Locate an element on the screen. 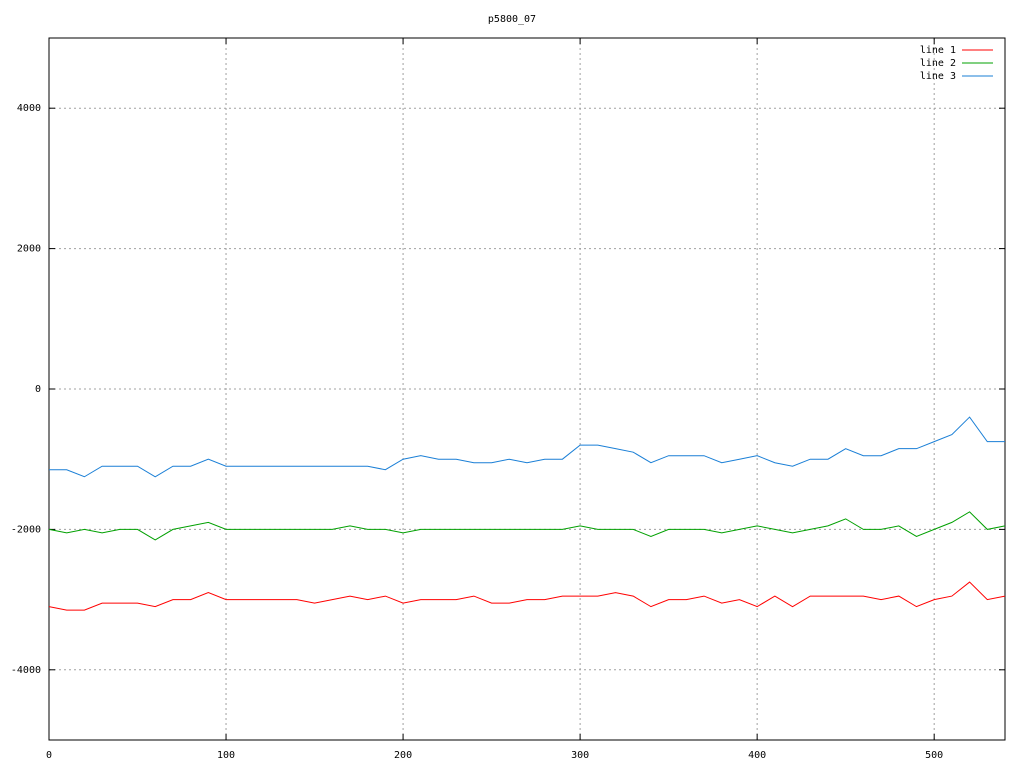 This screenshot has width=1024, height=772. legend-label: line 2 is located at coordinates (938, 63).